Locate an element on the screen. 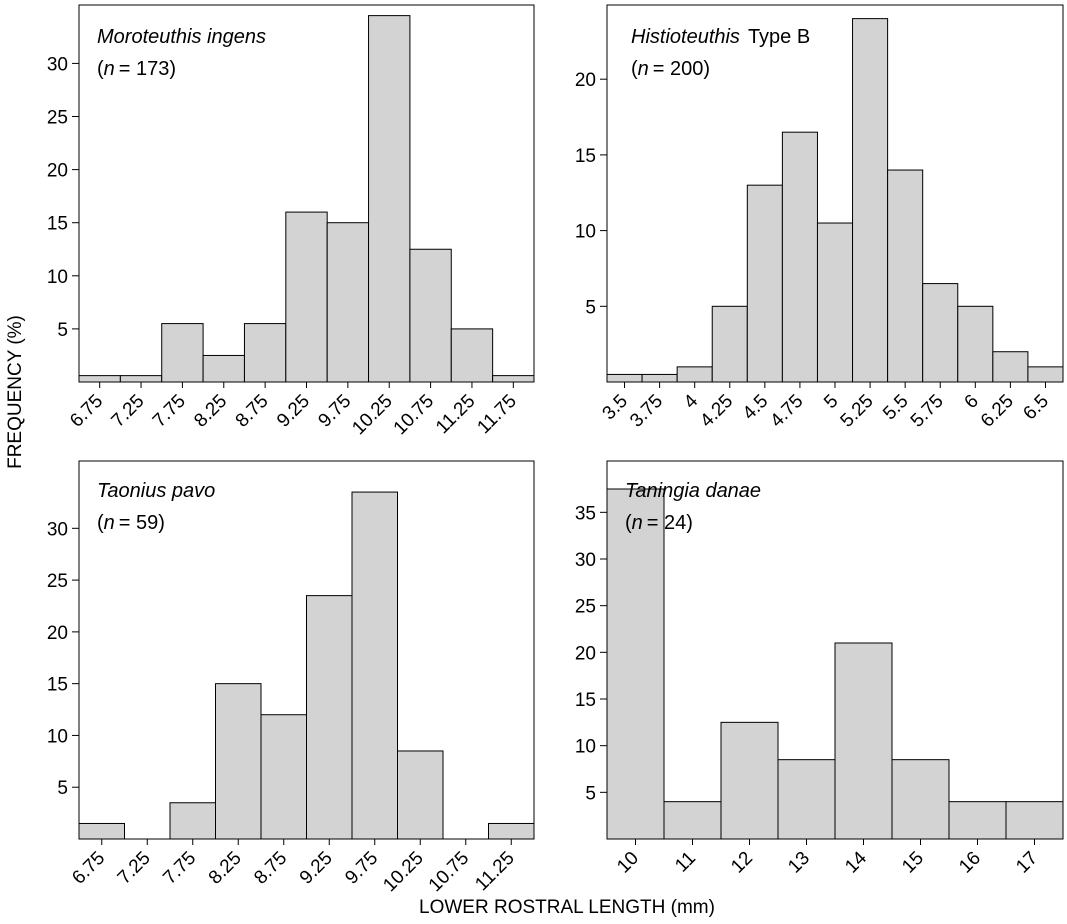  species-name: Moroteuthis ingens is located at coordinates (181, 37).